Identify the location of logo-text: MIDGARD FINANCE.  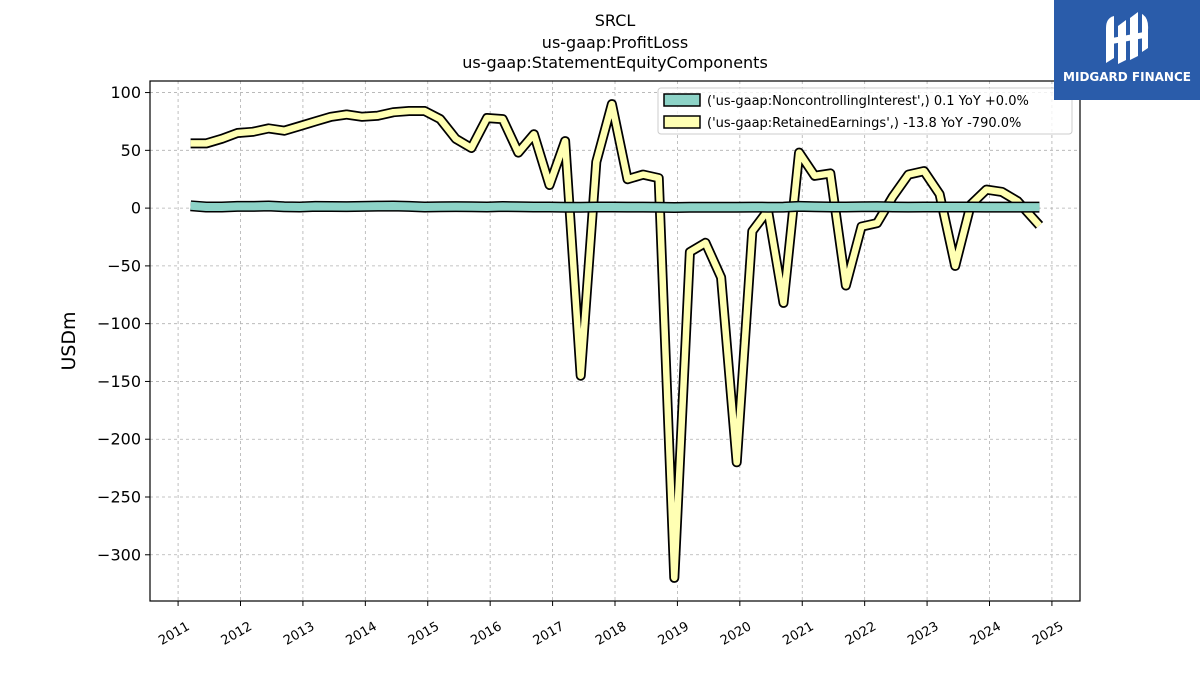
(1127, 77).